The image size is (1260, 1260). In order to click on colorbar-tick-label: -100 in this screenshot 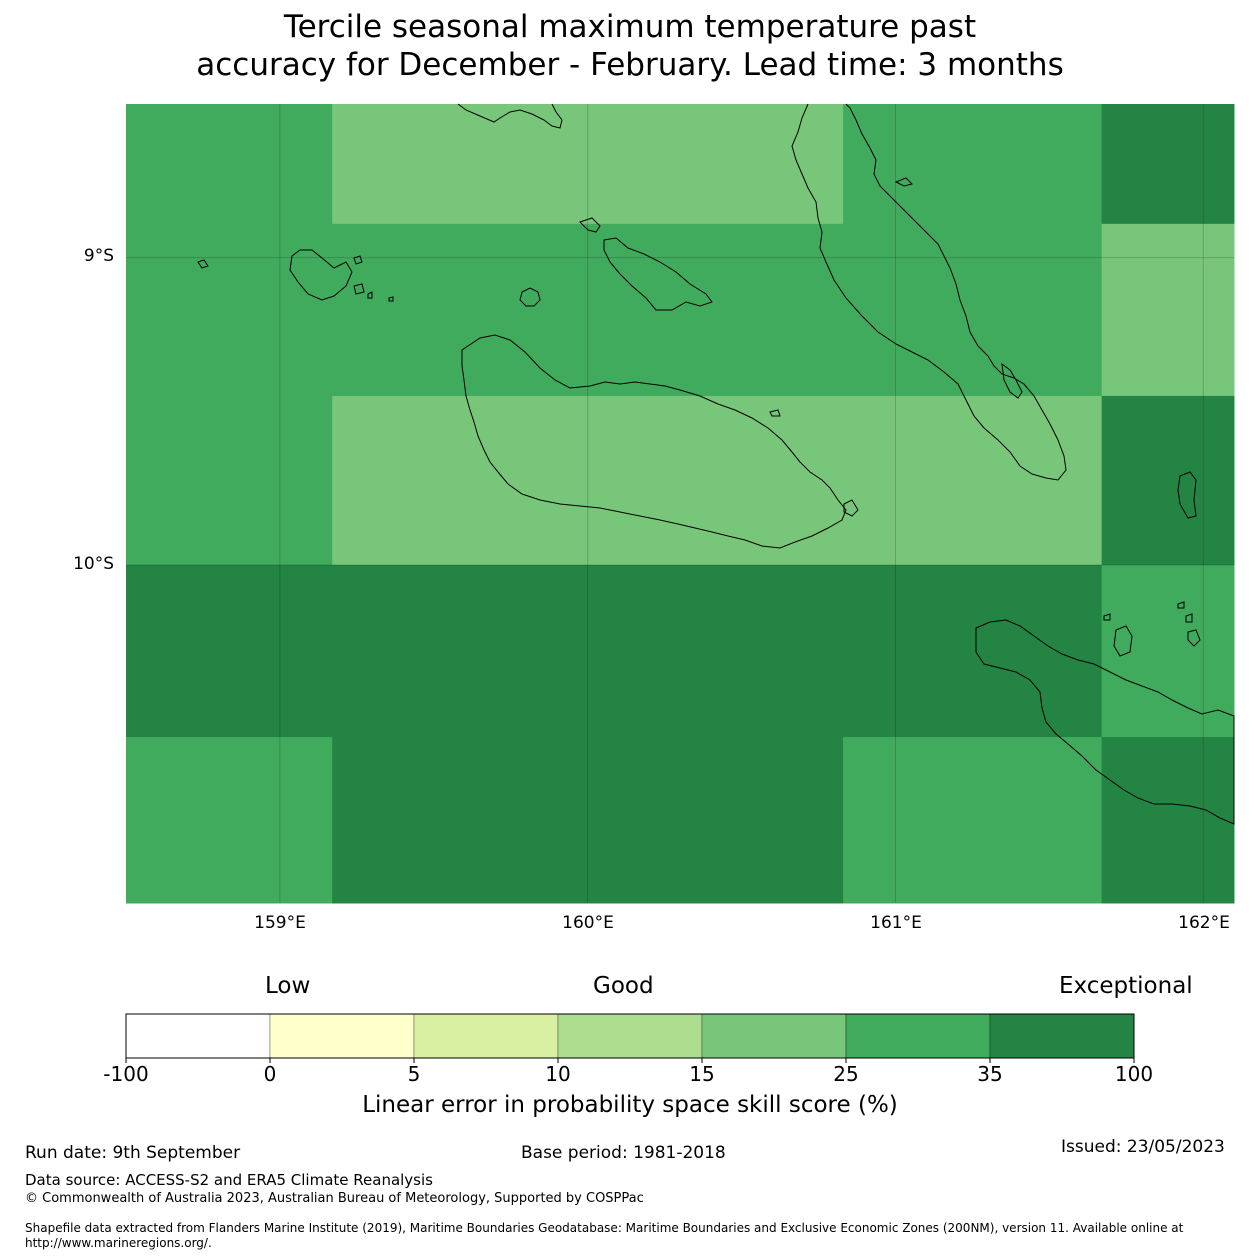, I will do `click(126, 1074)`.